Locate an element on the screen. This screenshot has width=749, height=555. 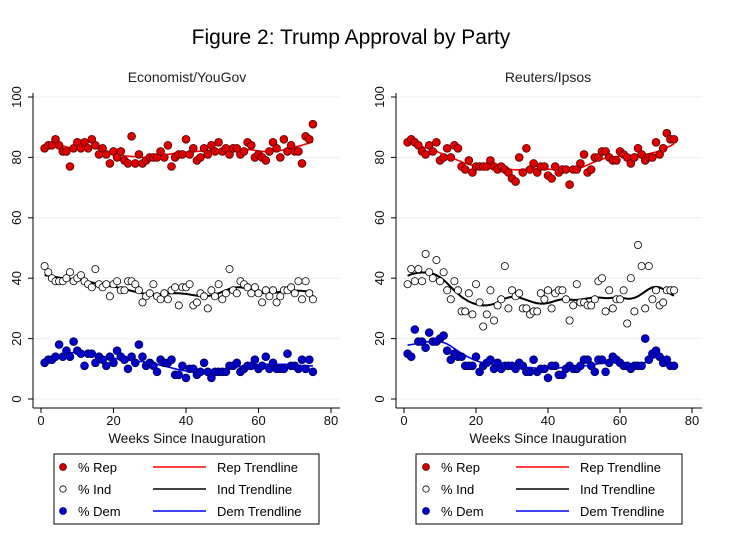
x-tick-label: 40 is located at coordinates (186, 420).